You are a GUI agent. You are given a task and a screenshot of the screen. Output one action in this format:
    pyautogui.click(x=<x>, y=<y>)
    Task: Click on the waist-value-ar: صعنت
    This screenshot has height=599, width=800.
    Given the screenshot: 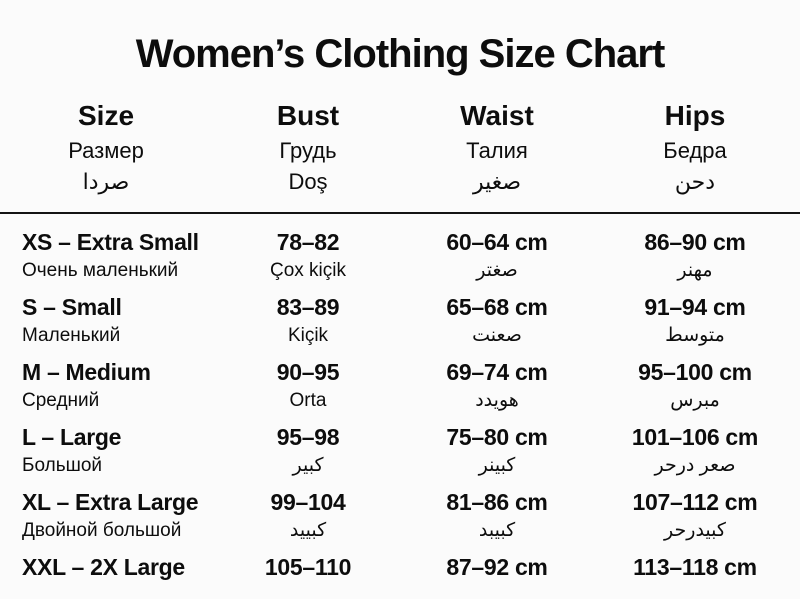 What is the action you would take?
    pyautogui.click(x=497, y=335)
    